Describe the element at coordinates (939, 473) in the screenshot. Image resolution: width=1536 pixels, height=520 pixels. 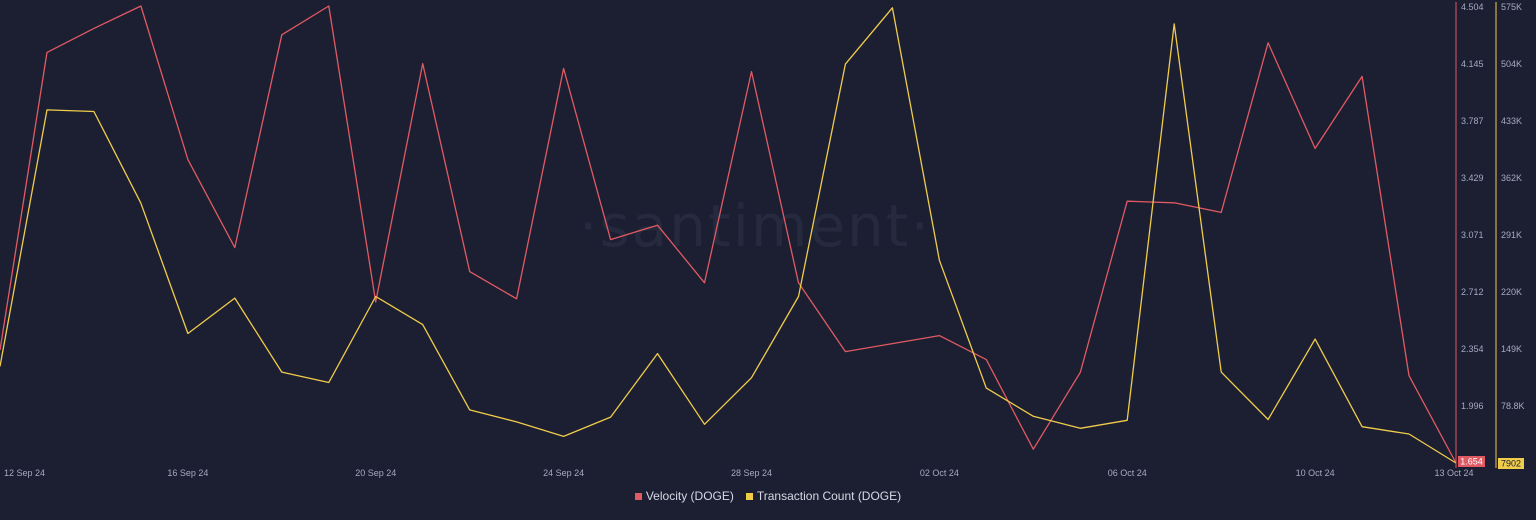
I see `x-tick-label: 02 Oct 24` at that location.